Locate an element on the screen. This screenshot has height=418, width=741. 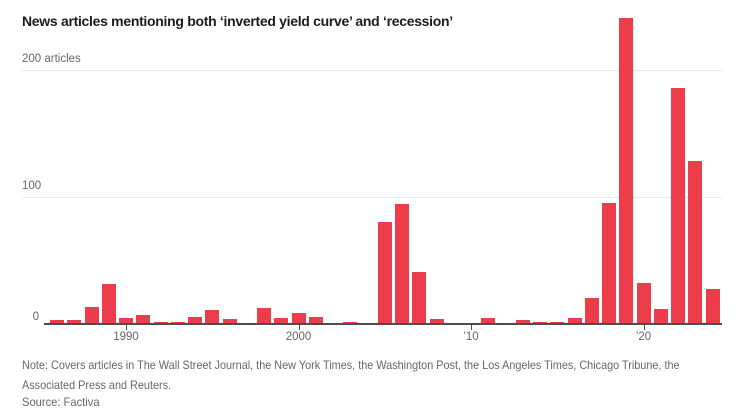
bar-1996 is located at coordinates (229, 321).